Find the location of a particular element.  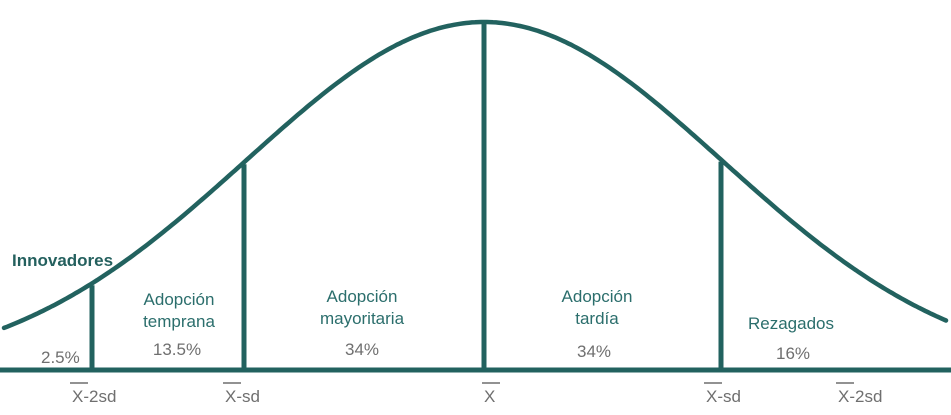

axis-tick-mean: X is located at coordinates (491, 394).